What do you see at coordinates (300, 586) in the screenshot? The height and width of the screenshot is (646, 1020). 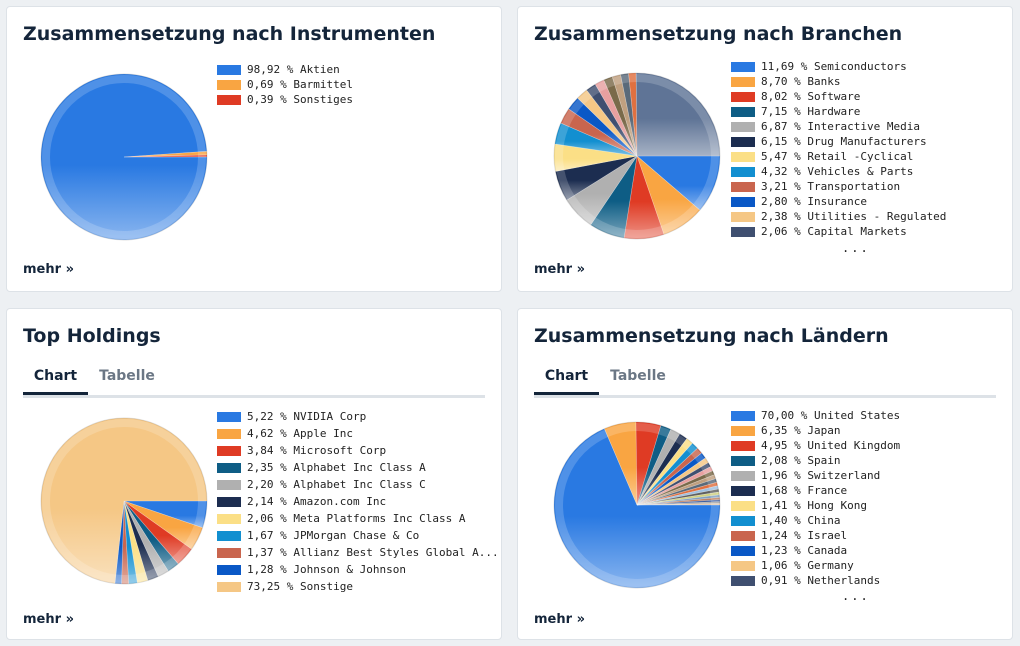 I see `legend-label: 73,25 % Sonstige` at bounding box center [300, 586].